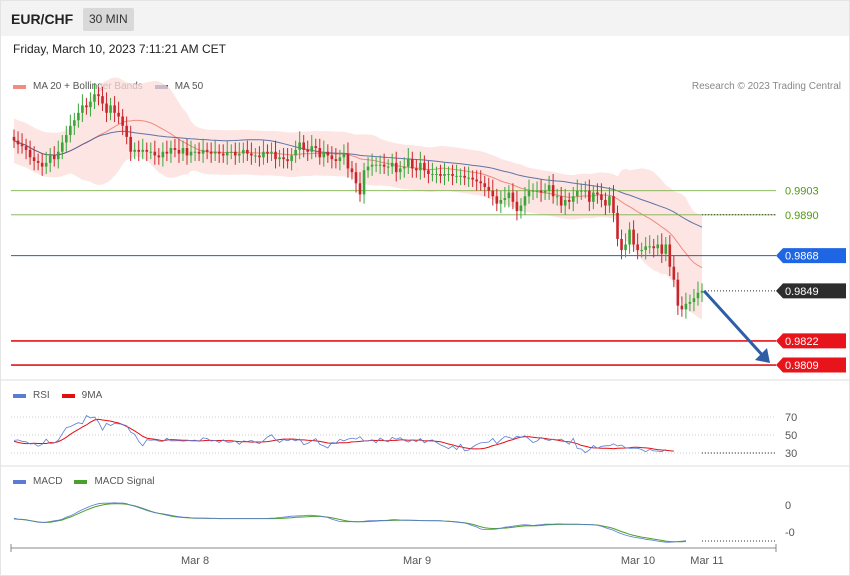 This screenshot has height=576, width=850. I want to click on support-tag, so click(811, 365).